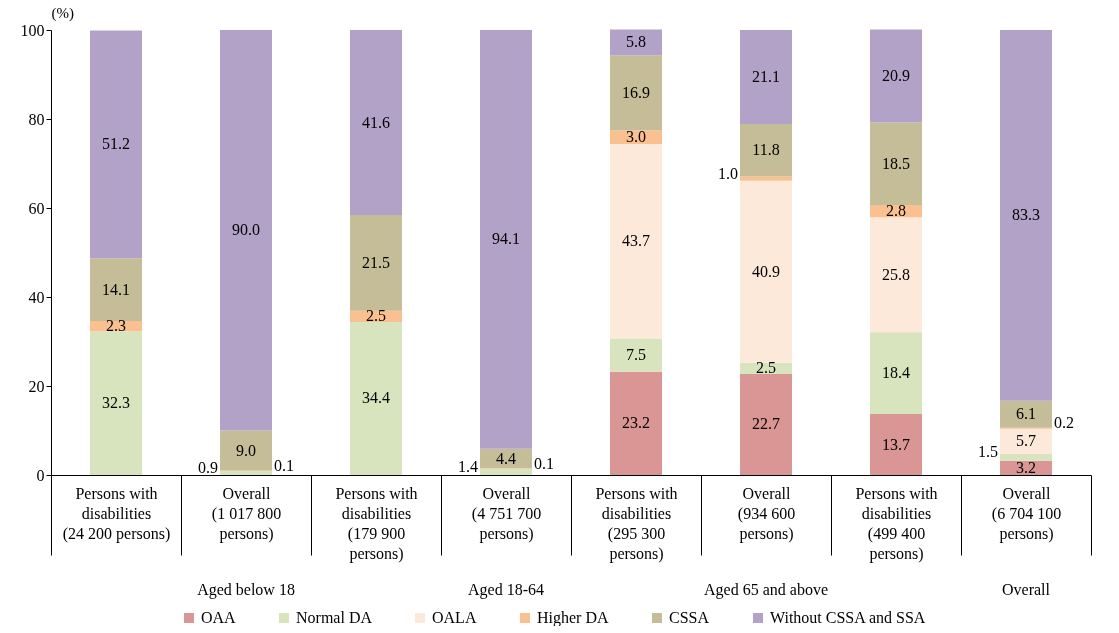  Describe the element at coordinates (36, 386) in the screenshot. I see `y-tick-label: 20` at that location.